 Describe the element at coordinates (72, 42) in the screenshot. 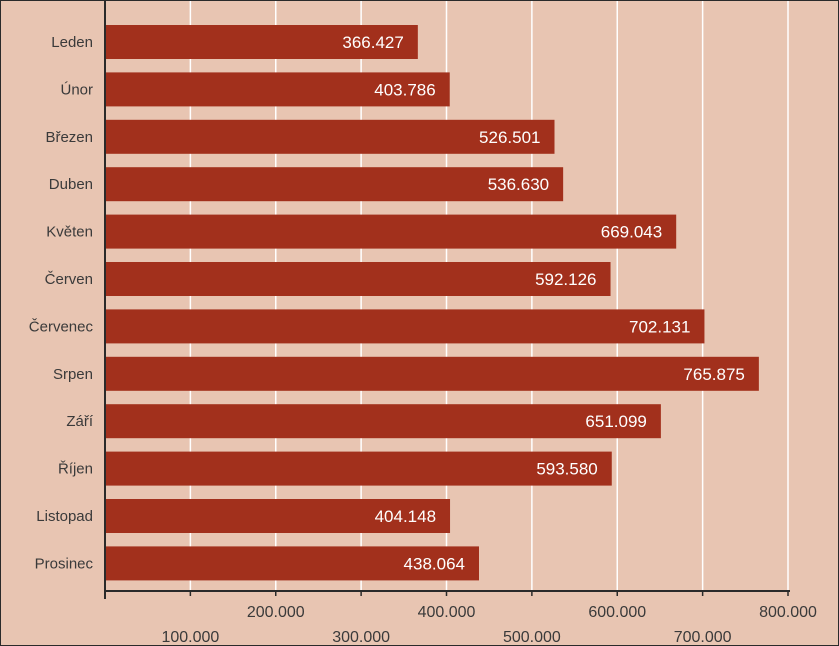

I see `category-label-0: Leden` at that location.